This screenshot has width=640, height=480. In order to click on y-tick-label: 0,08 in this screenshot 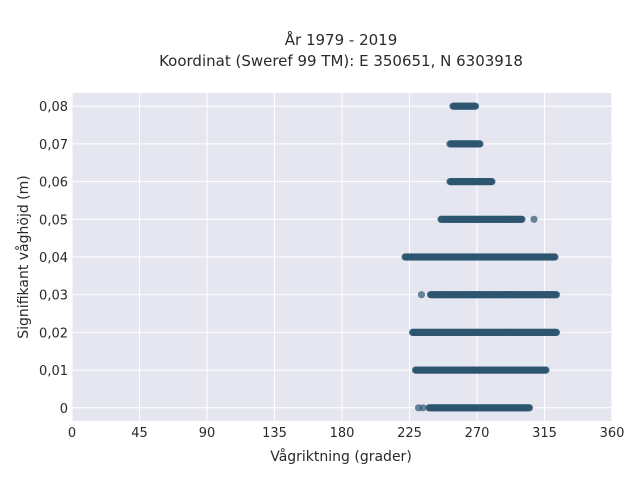, I will do `click(53, 107)`.